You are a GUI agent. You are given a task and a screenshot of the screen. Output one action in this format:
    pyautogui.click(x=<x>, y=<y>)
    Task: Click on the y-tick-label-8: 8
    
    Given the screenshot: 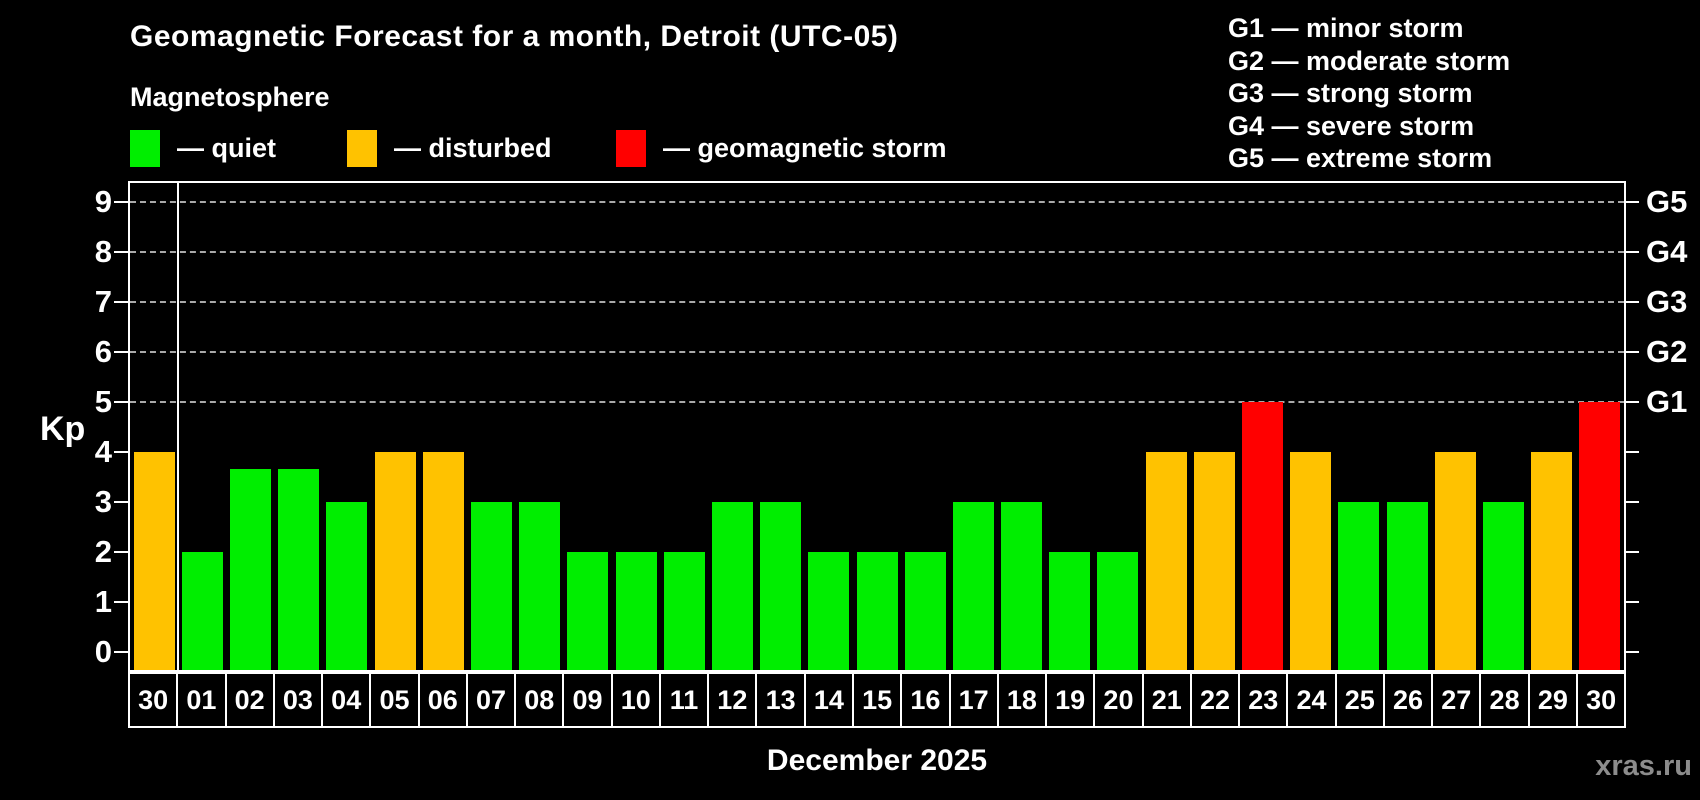 What is the action you would take?
    pyautogui.click(x=103, y=251)
    